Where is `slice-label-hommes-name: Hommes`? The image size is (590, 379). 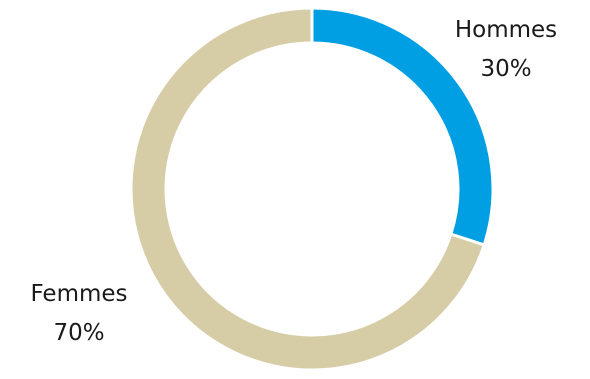 slice-label-hommes-name: Hommes is located at coordinates (506, 30).